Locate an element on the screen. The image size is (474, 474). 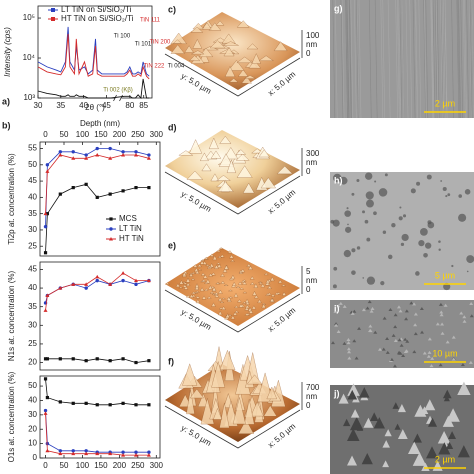
annotation: Ti 004 is located at coordinates (176, 67).